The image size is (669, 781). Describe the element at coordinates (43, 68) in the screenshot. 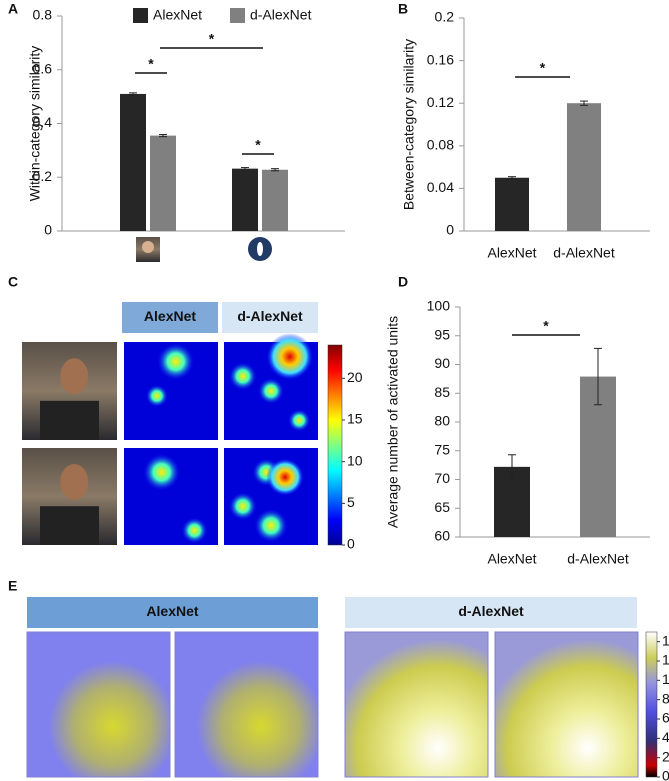

I see `y-tick-label: 0.6` at that location.